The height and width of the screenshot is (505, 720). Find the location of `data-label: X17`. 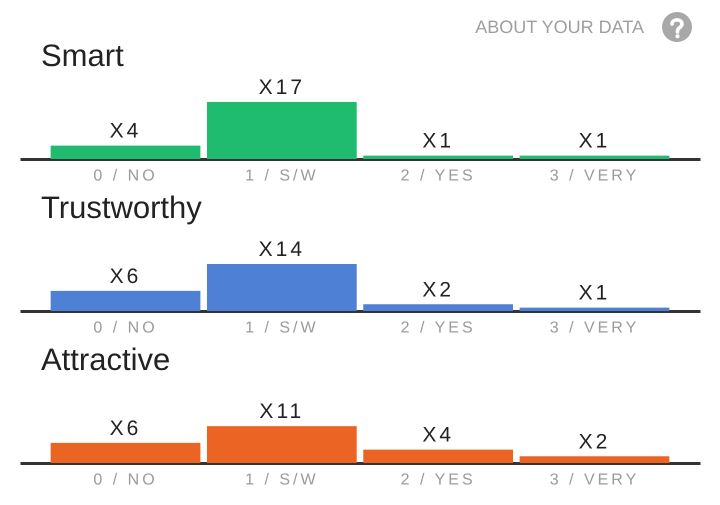

data-label: X17 is located at coordinates (282, 87).